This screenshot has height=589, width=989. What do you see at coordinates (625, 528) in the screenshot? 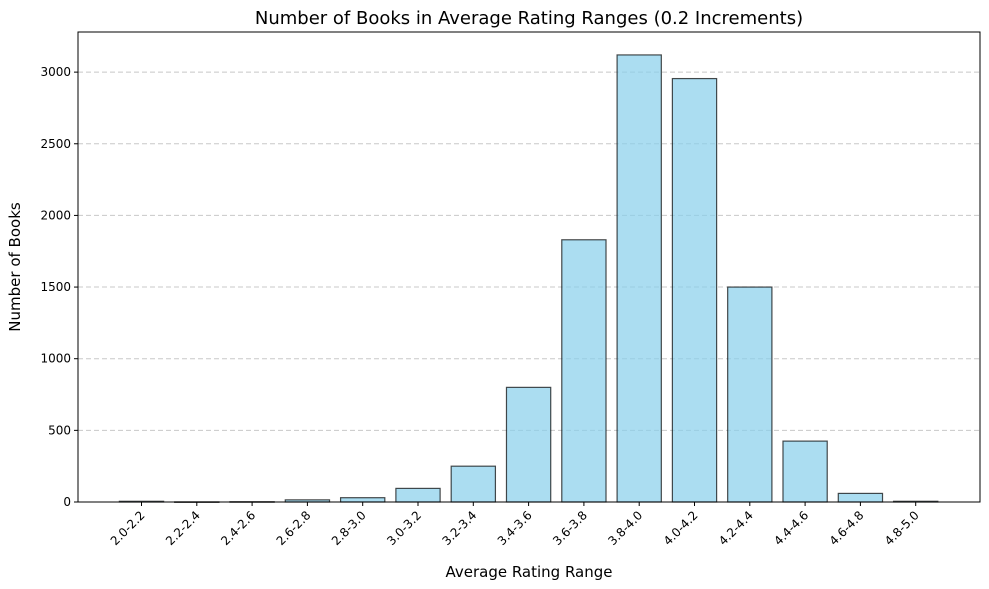
I see `x-tick-label: 3.8-4.0` at bounding box center [625, 528].